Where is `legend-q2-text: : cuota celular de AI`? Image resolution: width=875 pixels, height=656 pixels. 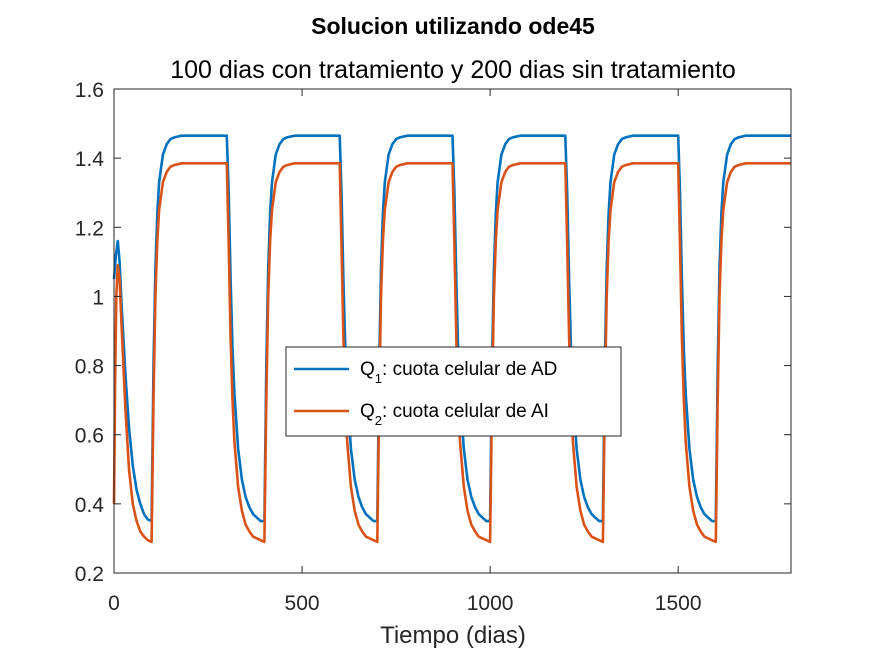 legend-q2-text: : cuota celular de AI is located at coordinates (465, 411).